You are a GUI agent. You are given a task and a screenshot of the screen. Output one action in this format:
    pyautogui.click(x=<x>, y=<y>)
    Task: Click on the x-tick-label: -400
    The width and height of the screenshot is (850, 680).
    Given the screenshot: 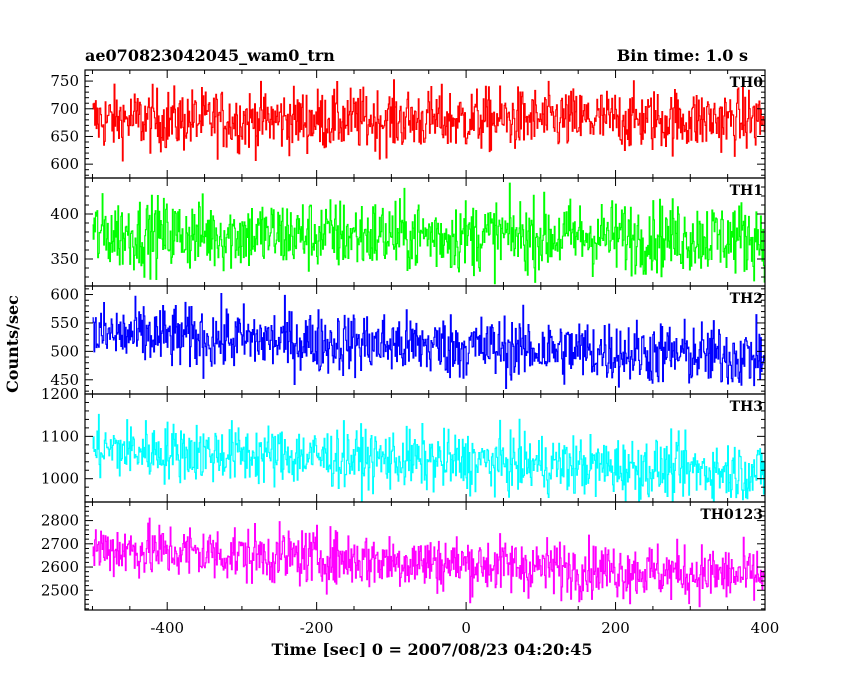 What is the action you would take?
    pyautogui.click(x=167, y=628)
    